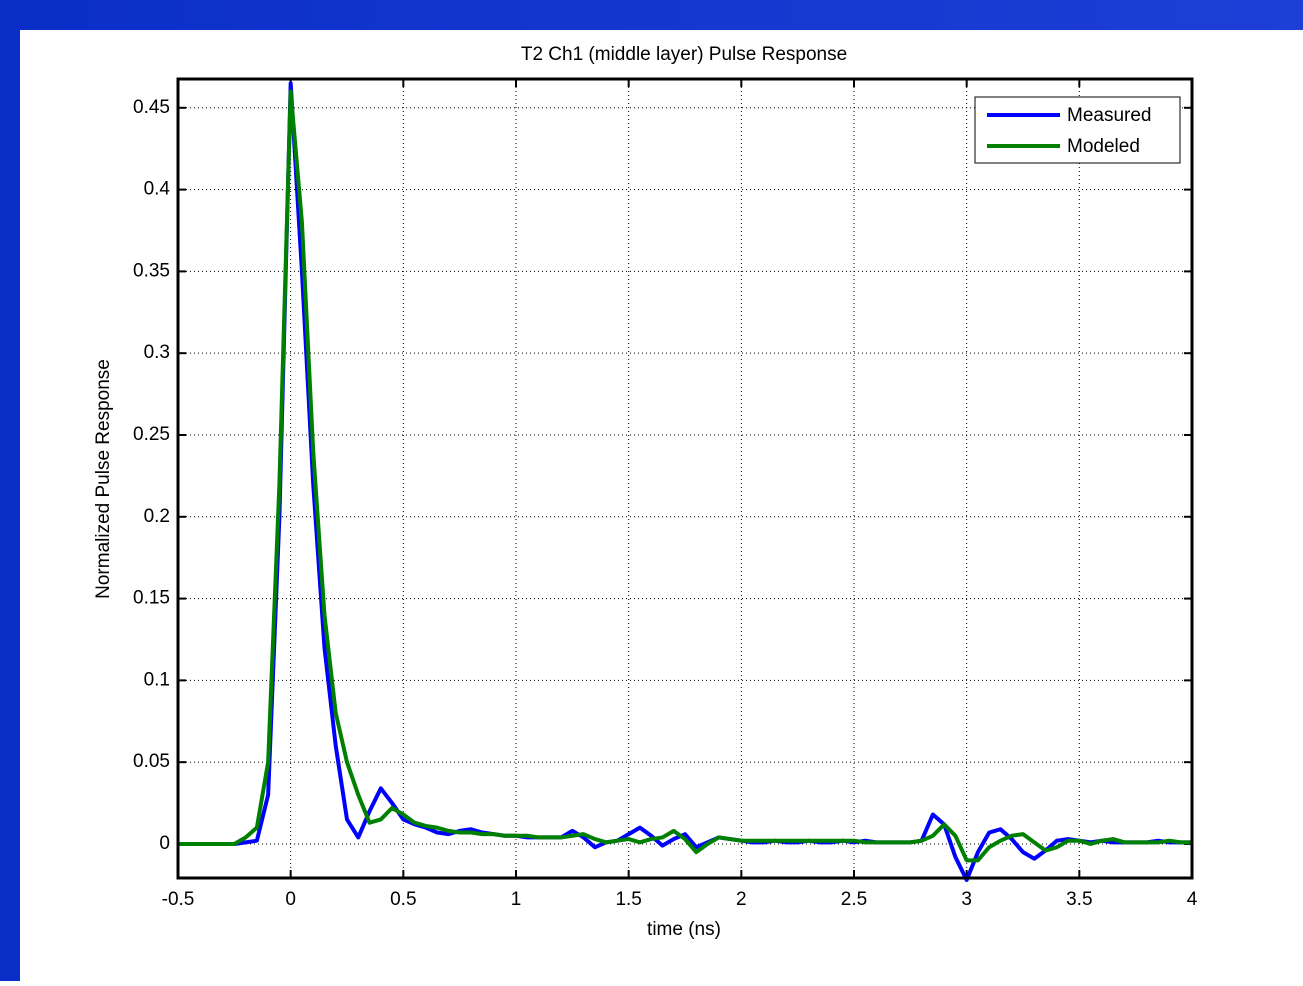  Describe the element at coordinates (651, 15) in the screenshot. I see `slide-band` at that location.